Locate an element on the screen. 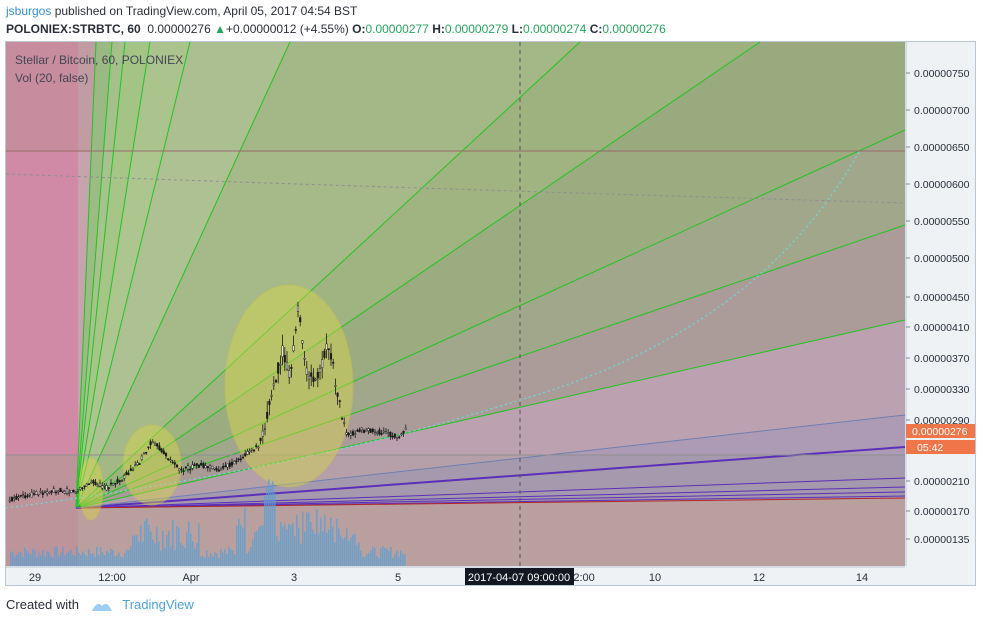 Image resolution: width=983 pixels, height=623 pixels. tradingview-brand-link: TradingView is located at coordinates (158, 604).